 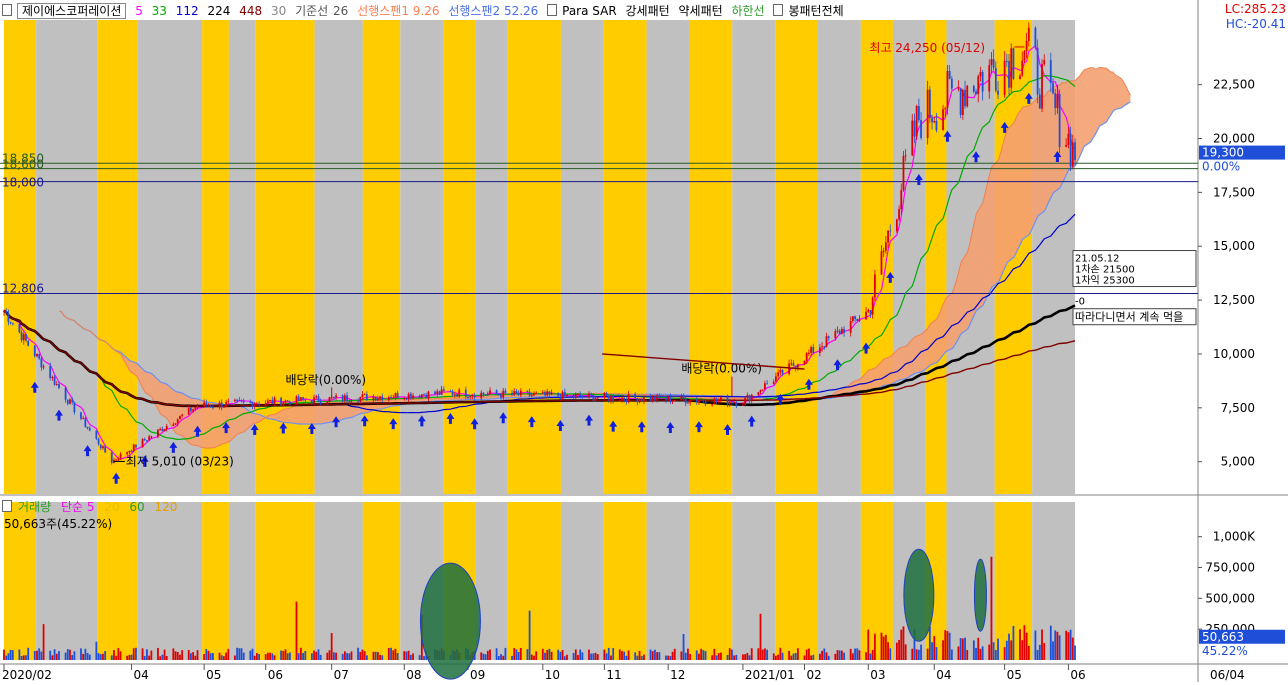 What do you see at coordinates (816, 11) in the screenshot?
I see `candle-pattern-label: 봉패턴전체` at bounding box center [816, 11].